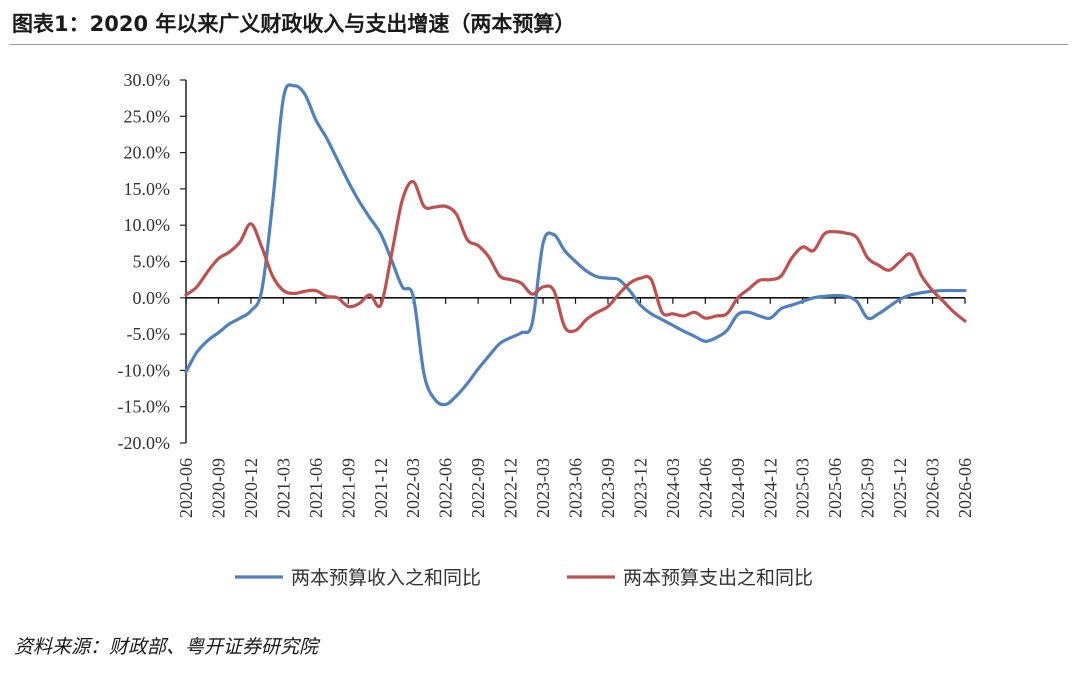 This screenshot has height=677, width=1080. Describe the element at coordinates (386, 578) in the screenshot. I see `legend-label: 两本预算收入之和同比` at that location.